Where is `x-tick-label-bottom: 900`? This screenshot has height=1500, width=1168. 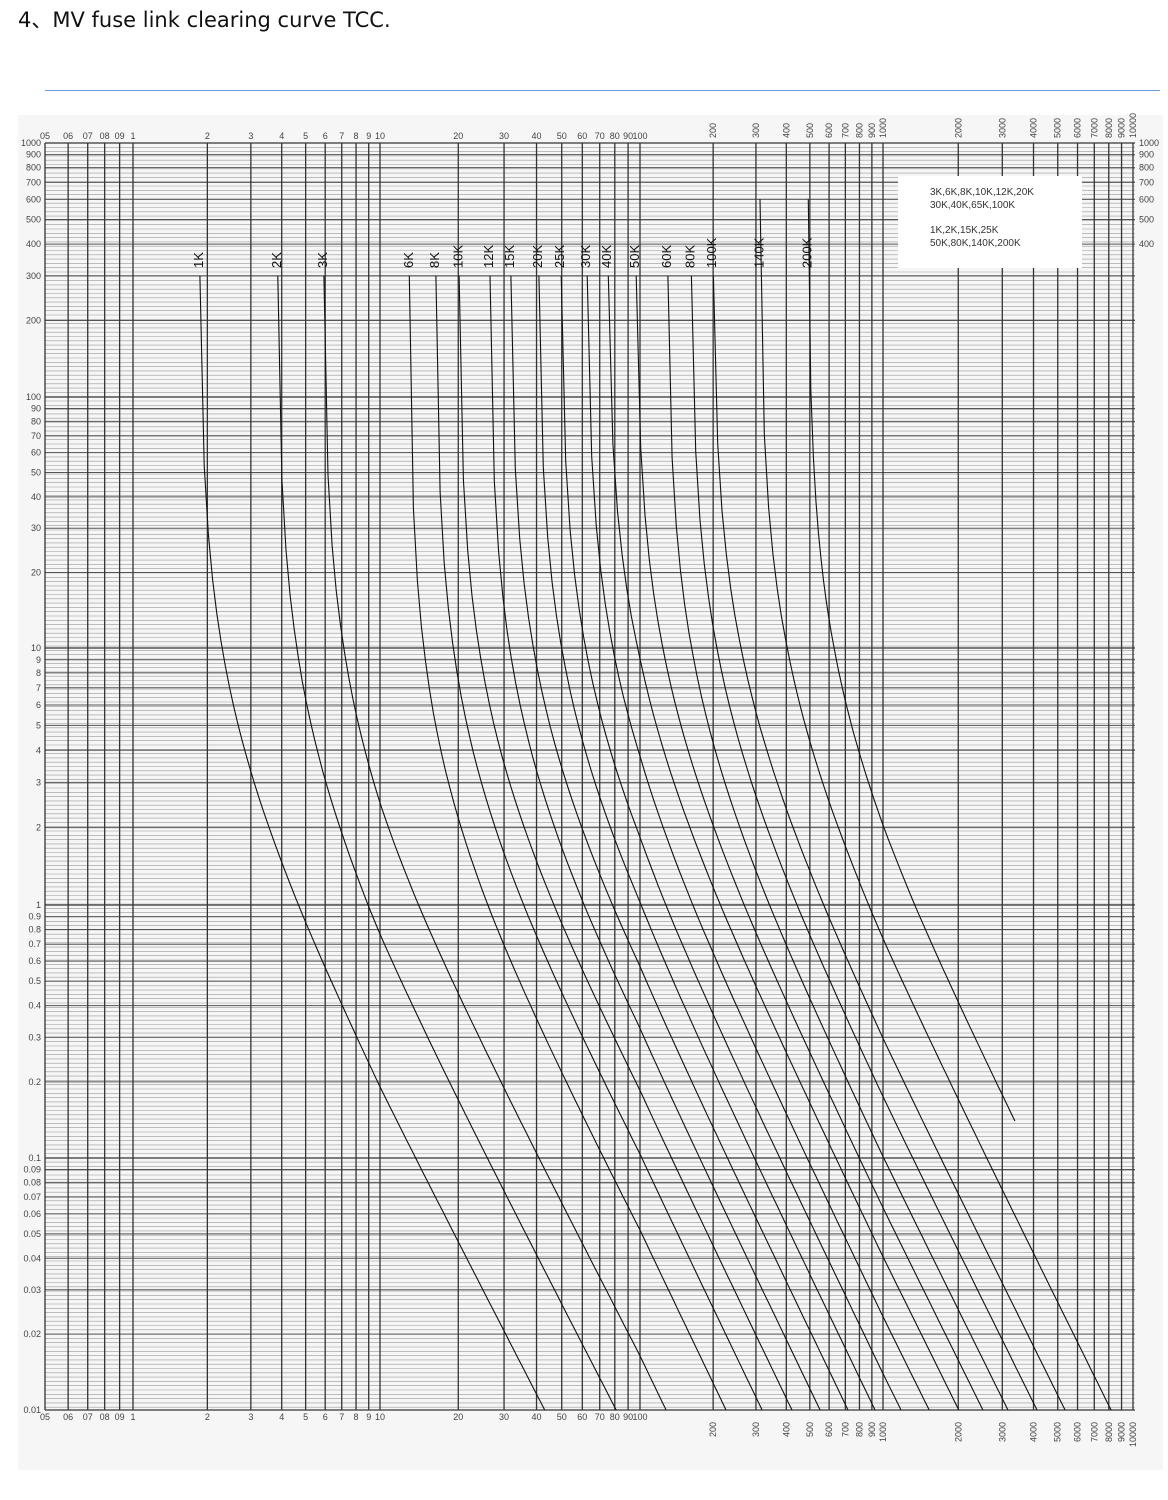
x-tick-label-bottom: 900 is located at coordinates (872, 1429).